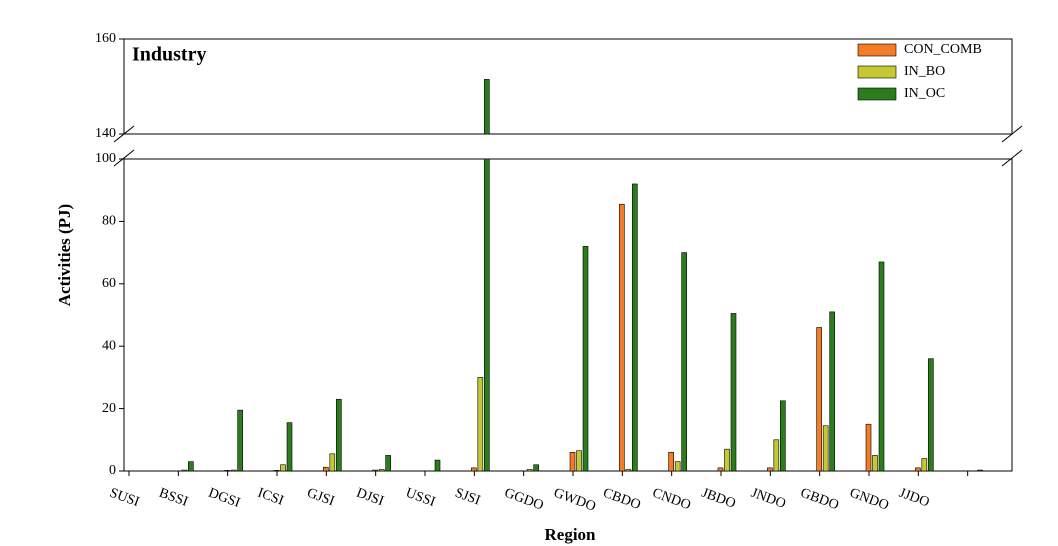  Describe the element at coordinates (568, 146) in the screenshot. I see `break-marks` at that location.